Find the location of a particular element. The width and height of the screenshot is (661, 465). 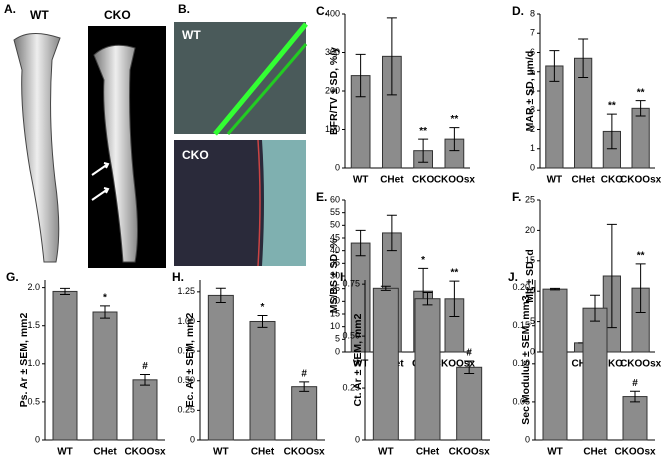

y-tick-label: 8 is located at coordinates (532, 13).